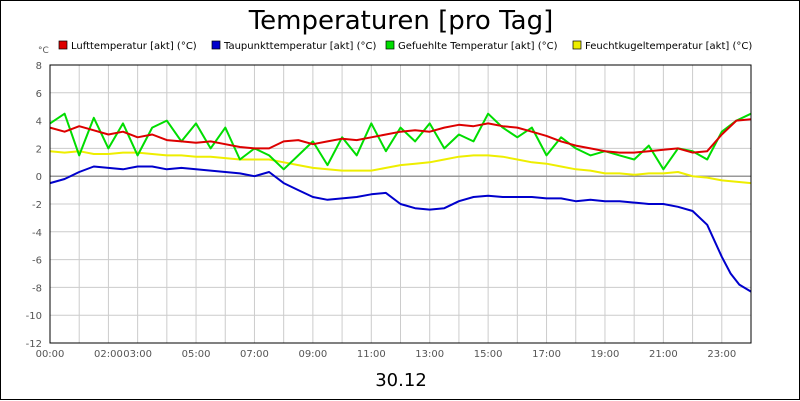 The width and height of the screenshot is (800, 401). Describe the element at coordinates (488, 354) in the screenshot. I see `x-tick-label: 15:00` at that location.